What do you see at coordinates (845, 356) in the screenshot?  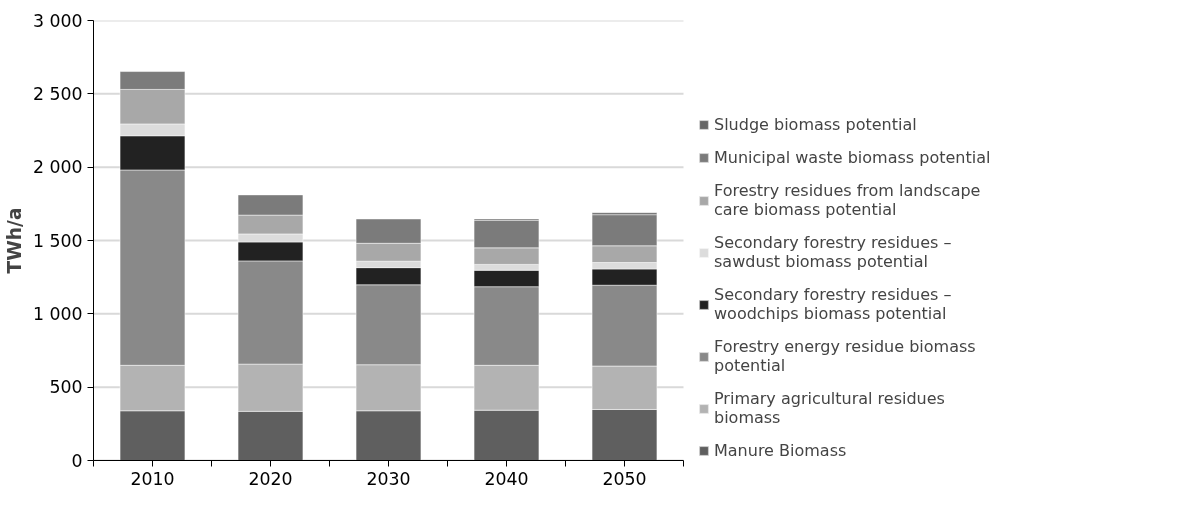 I see `legend-label: Forestry energy residue biomass potential` at bounding box center [845, 356].